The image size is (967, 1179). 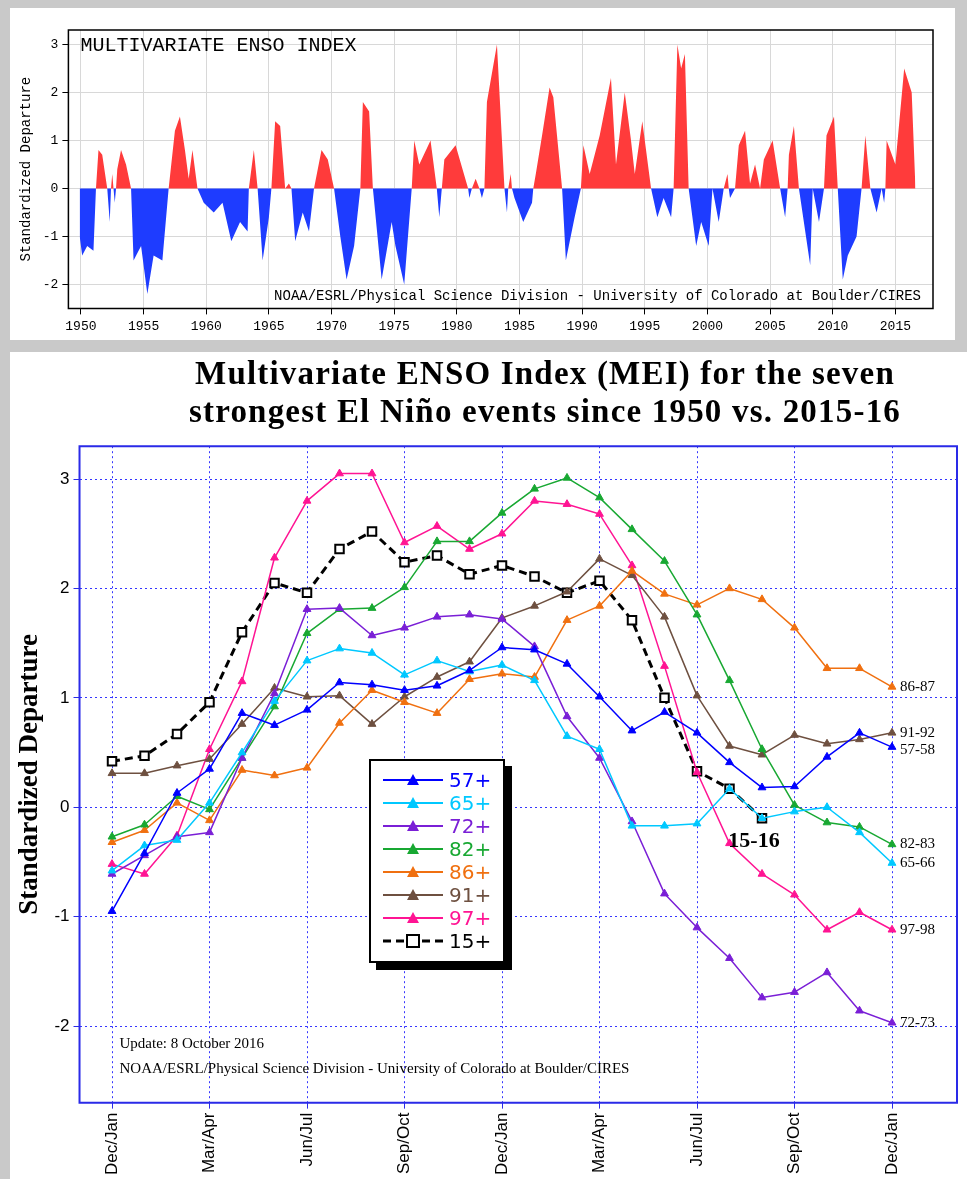 I want to click on x-tick-label: 1970, so click(x=331, y=326).